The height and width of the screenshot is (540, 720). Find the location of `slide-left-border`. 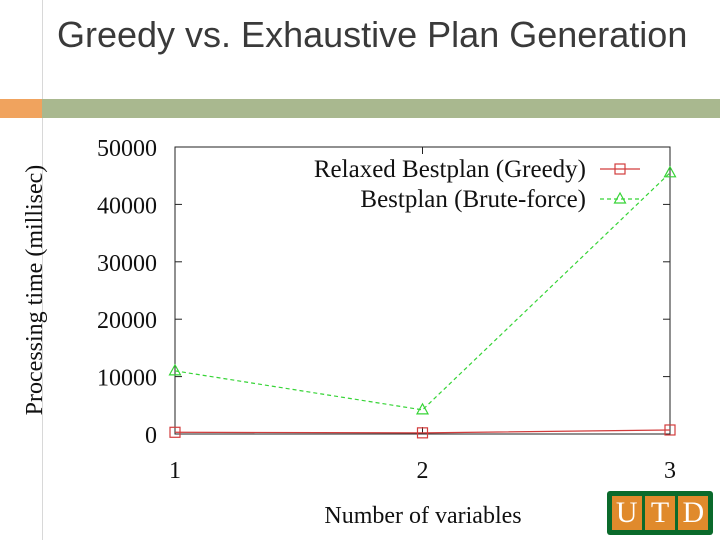

slide-left-border is located at coordinates (21, 270).